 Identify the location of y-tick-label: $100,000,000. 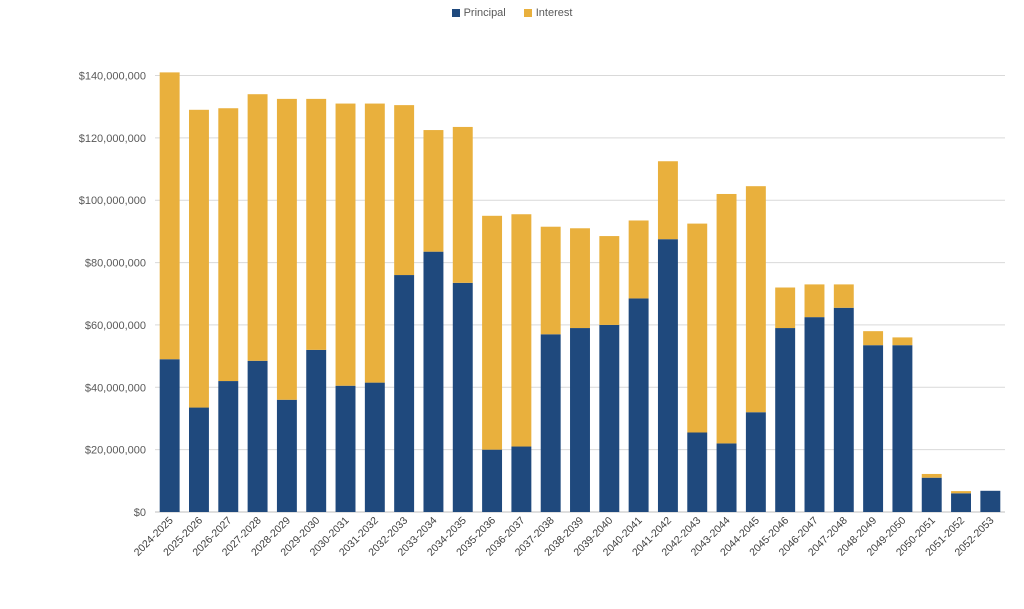
(112, 201).